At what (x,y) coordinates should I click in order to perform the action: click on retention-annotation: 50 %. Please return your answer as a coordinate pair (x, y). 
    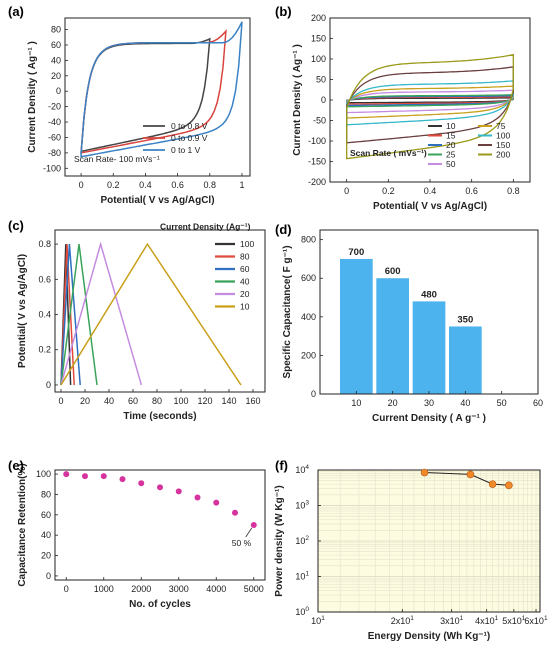
    Looking at the image, I should click on (242, 543).